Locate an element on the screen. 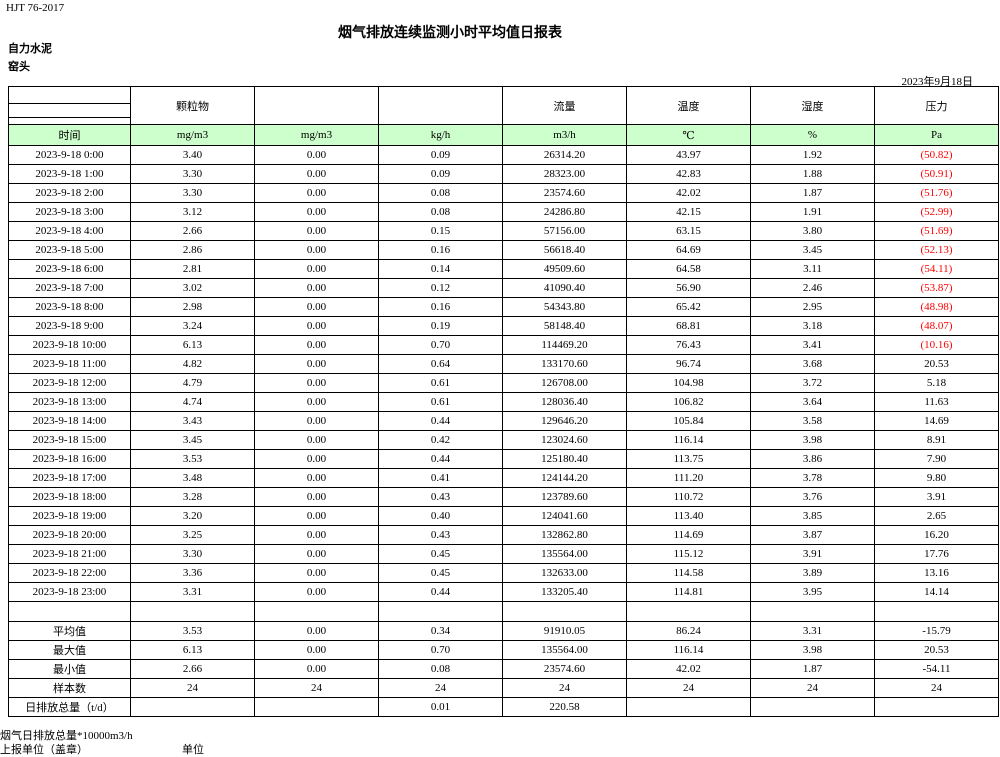 The width and height of the screenshot is (1000, 757). standard-code: HJT 76-2017 is located at coordinates (35, 8).